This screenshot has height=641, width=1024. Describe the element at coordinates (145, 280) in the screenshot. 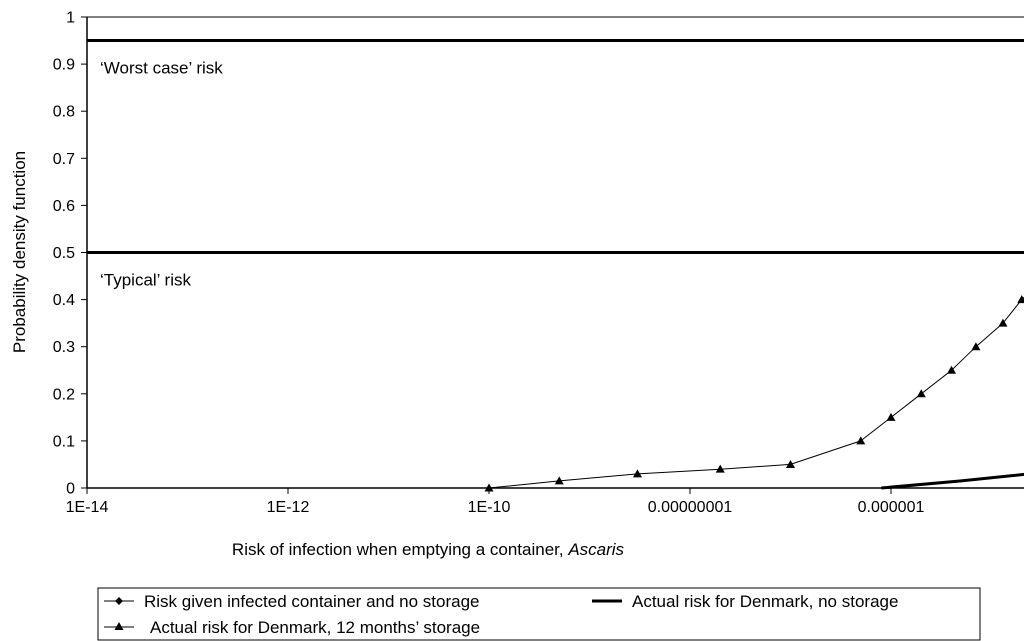

I see `reference-line-label: ‘Typical’ risk` at that location.